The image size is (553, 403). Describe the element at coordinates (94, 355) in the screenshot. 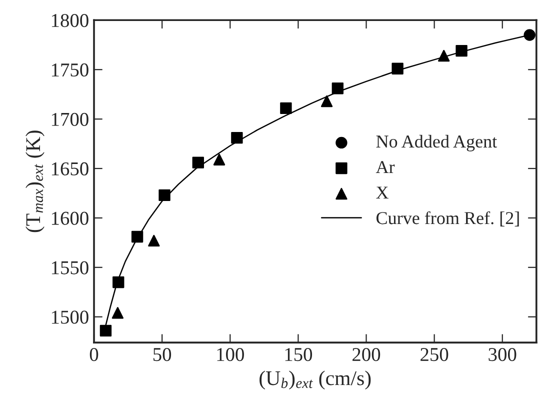

I see `x-tick-label: 0` at that location.